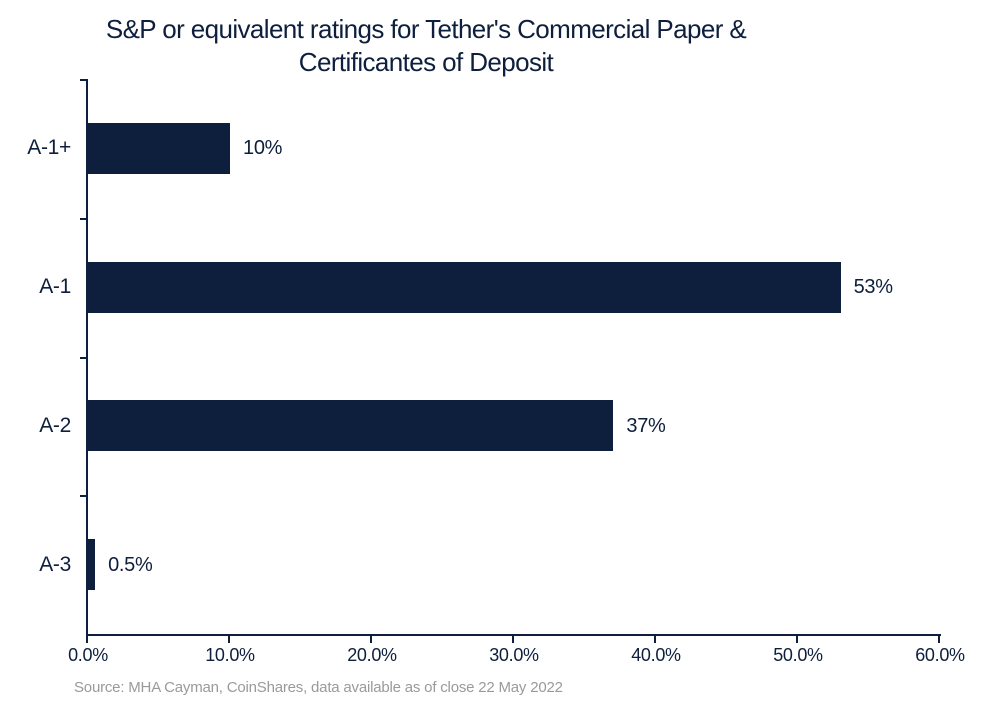 This screenshot has width=1003, height=710. I want to click on x-tick-label: 50.0%, so click(798, 655).